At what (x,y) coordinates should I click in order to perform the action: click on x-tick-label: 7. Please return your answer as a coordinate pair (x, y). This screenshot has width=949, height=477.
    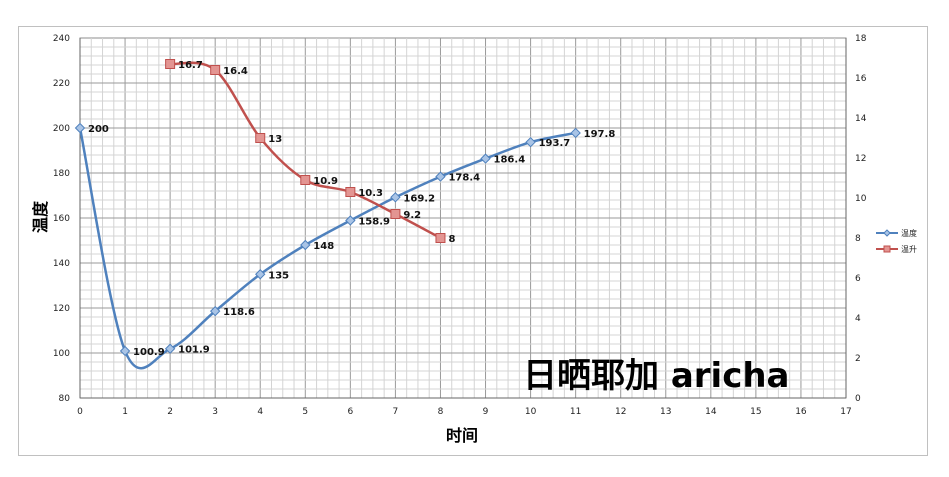
    Looking at the image, I should click on (396, 412).